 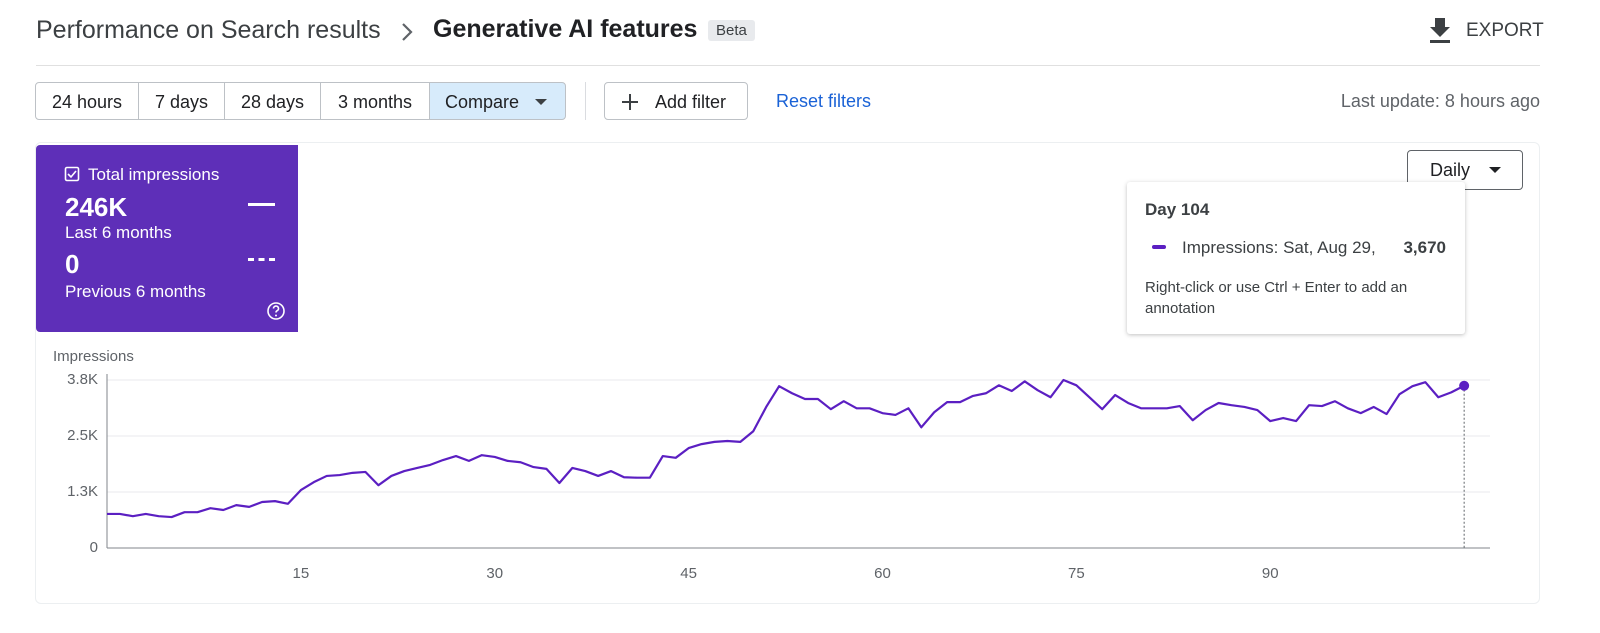 What do you see at coordinates (691, 102) in the screenshot?
I see `add-filter-label: Add filter` at bounding box center [691, 102].